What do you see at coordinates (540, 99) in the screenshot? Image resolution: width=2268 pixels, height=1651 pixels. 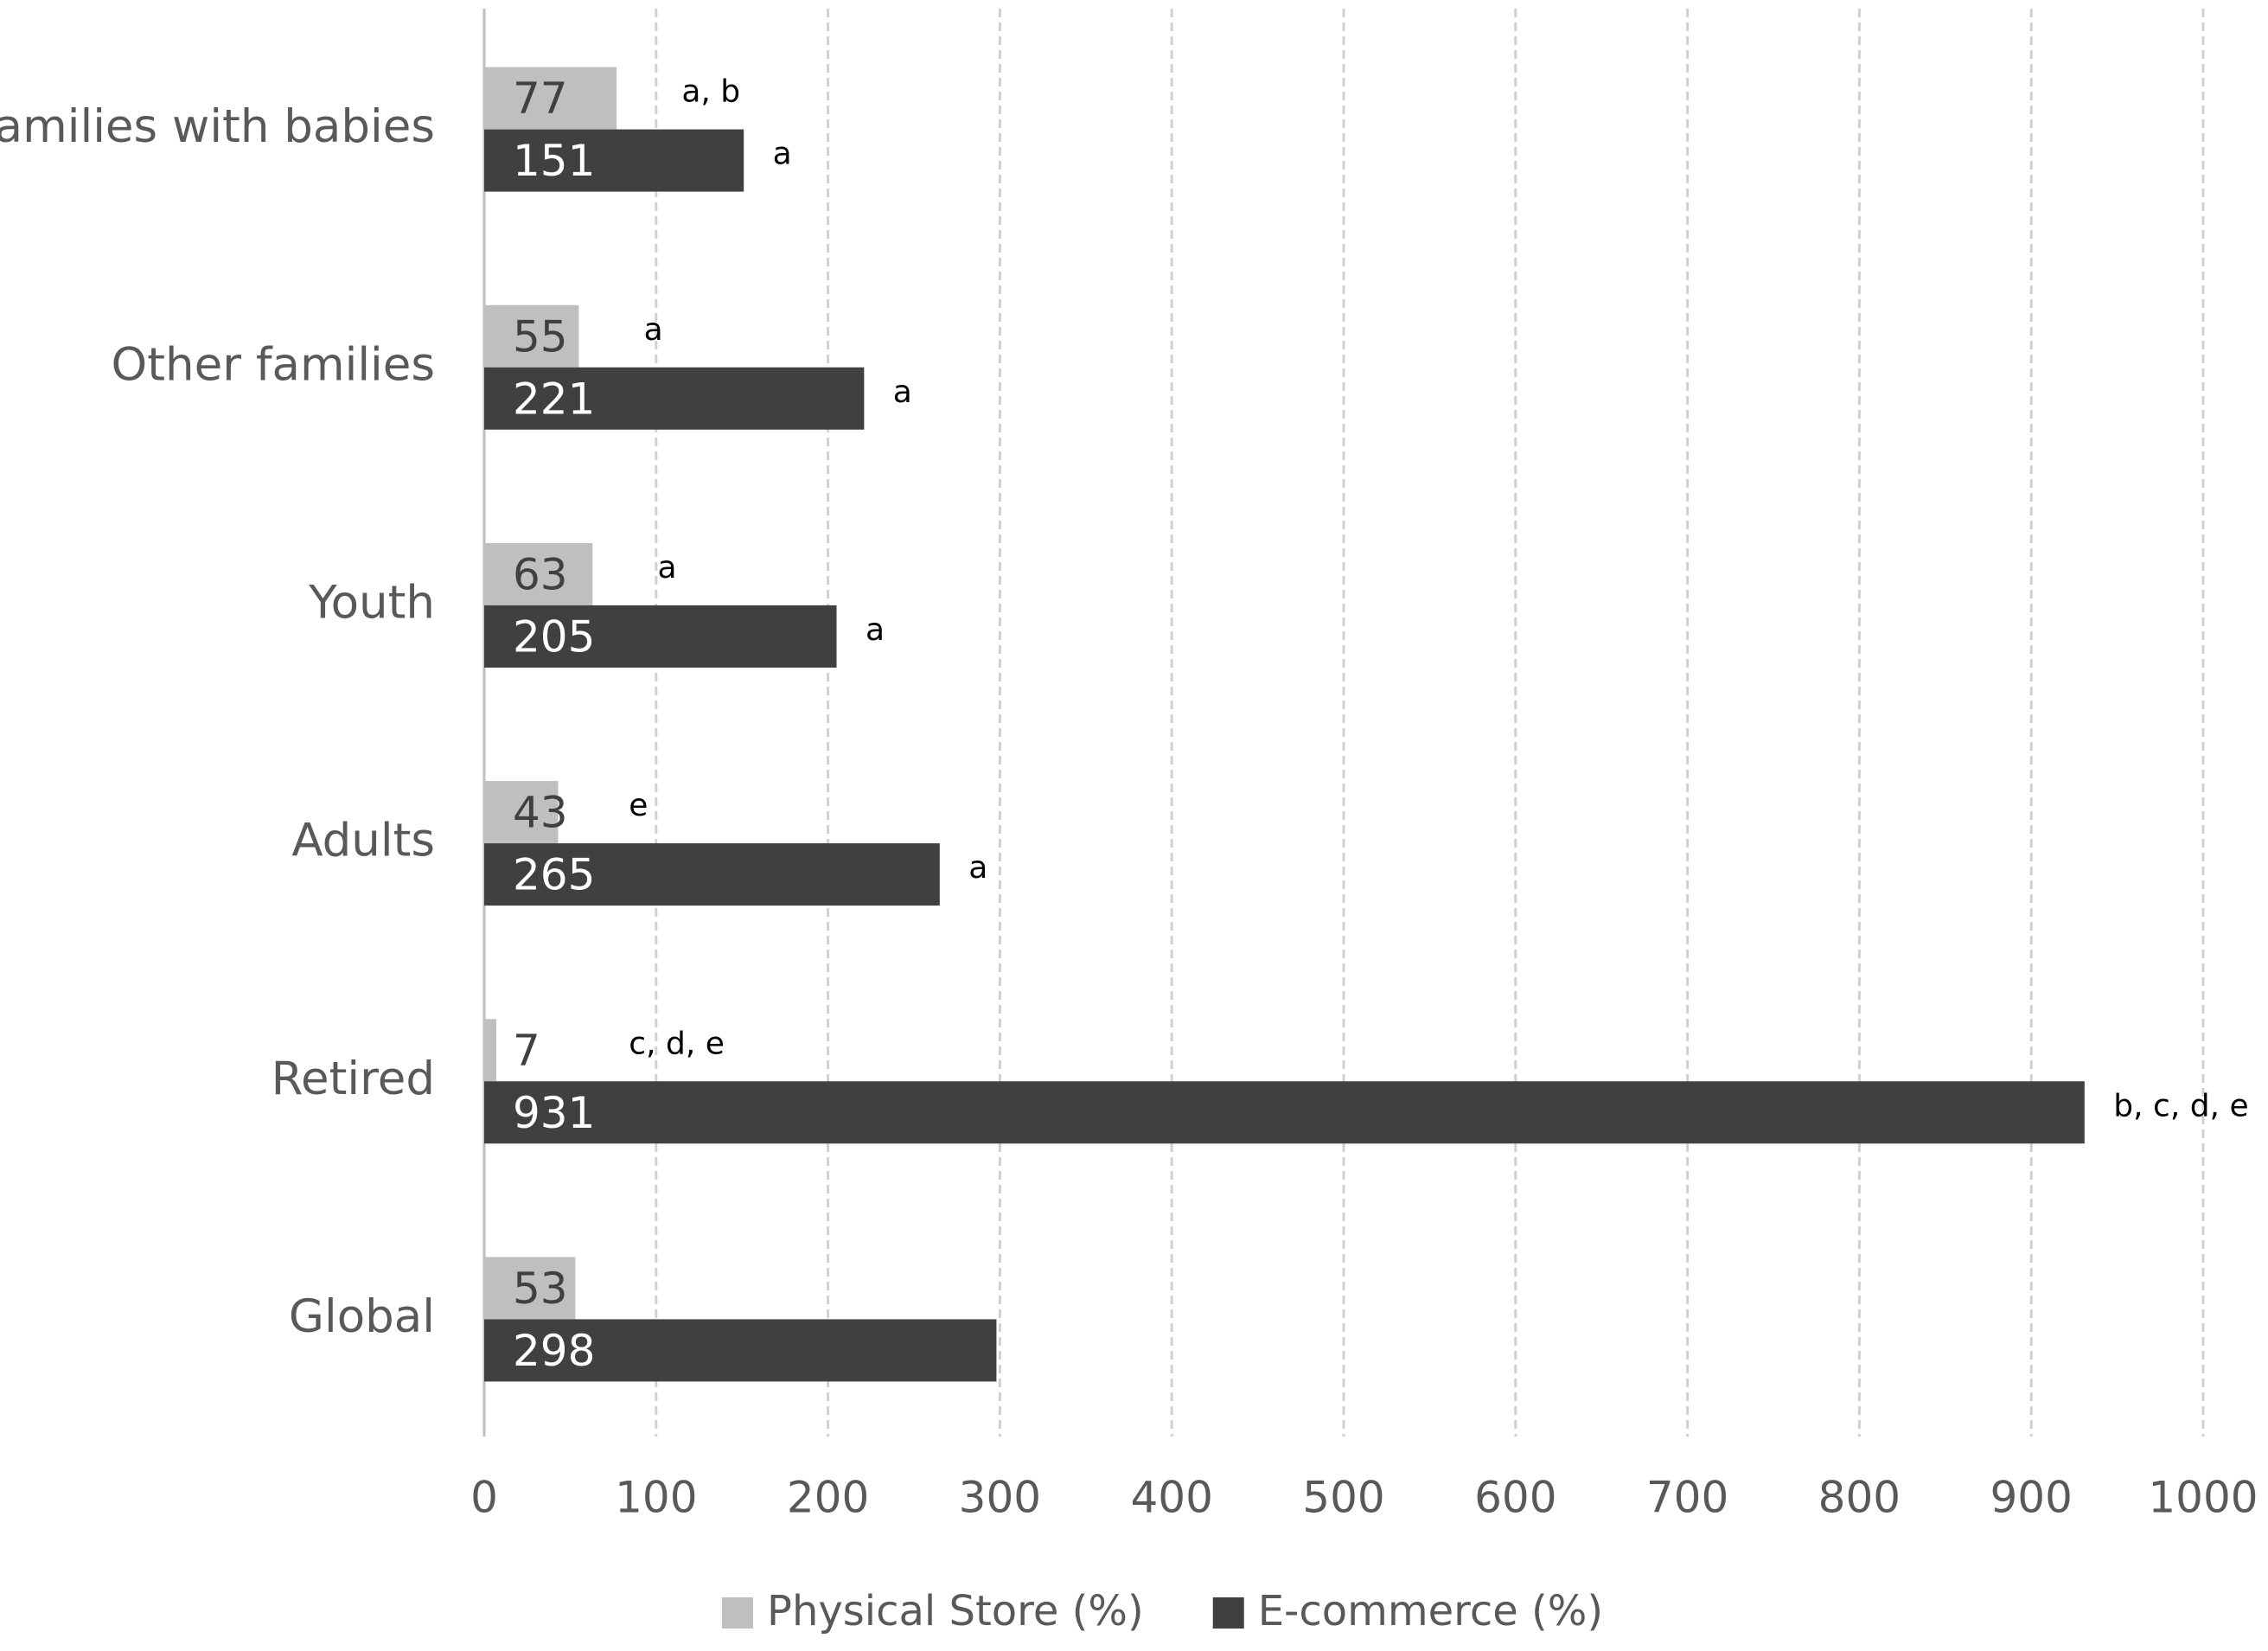 I see `data-label: 77` at bounding box center [540, 99].